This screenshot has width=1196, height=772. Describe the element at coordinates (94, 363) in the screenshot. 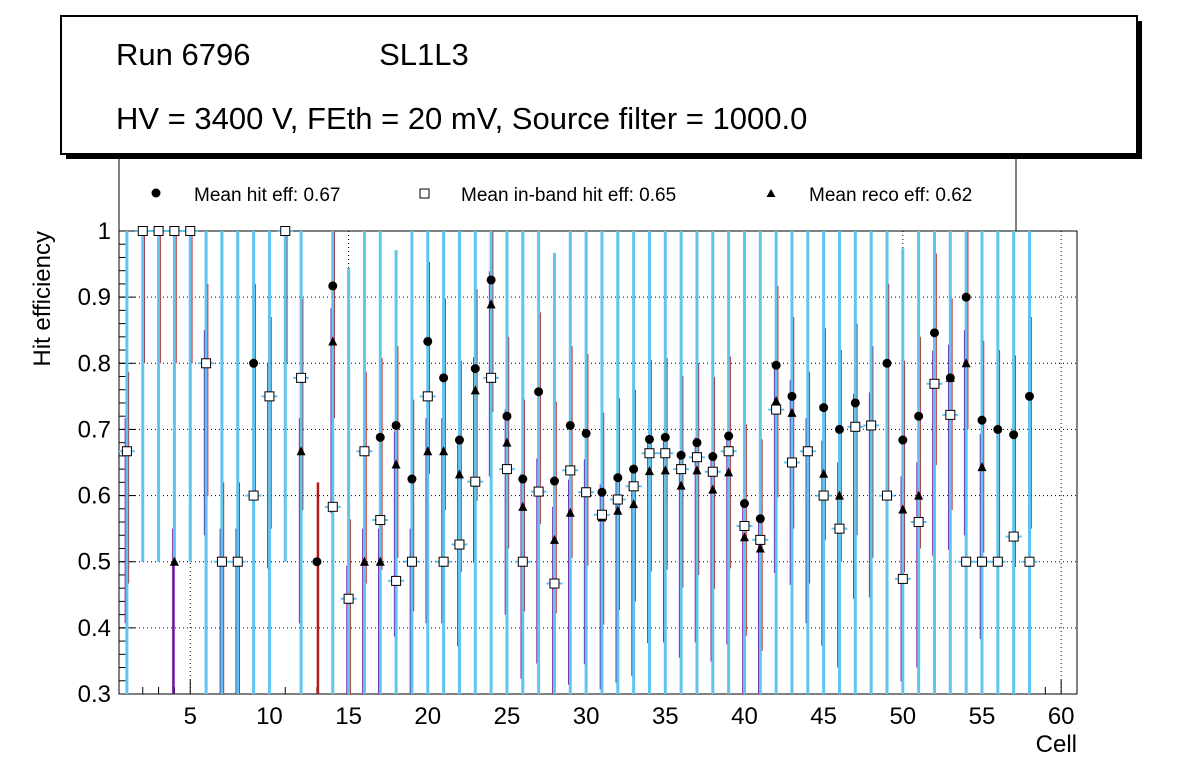

I see `y-tick-label: 0.8` at that location.